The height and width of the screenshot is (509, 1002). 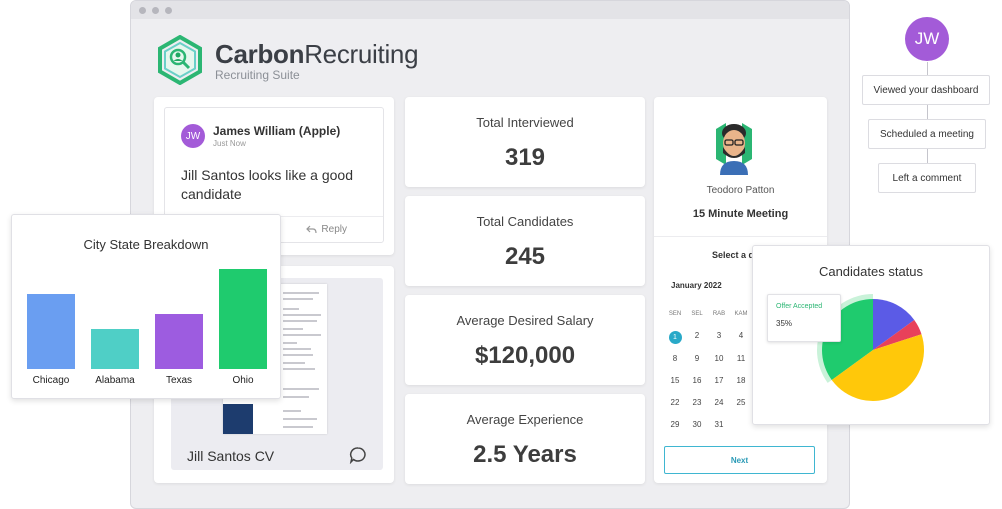 I want to click on timeline-item-viewed: Viewed your dashboard, so click(x=926, y=90).